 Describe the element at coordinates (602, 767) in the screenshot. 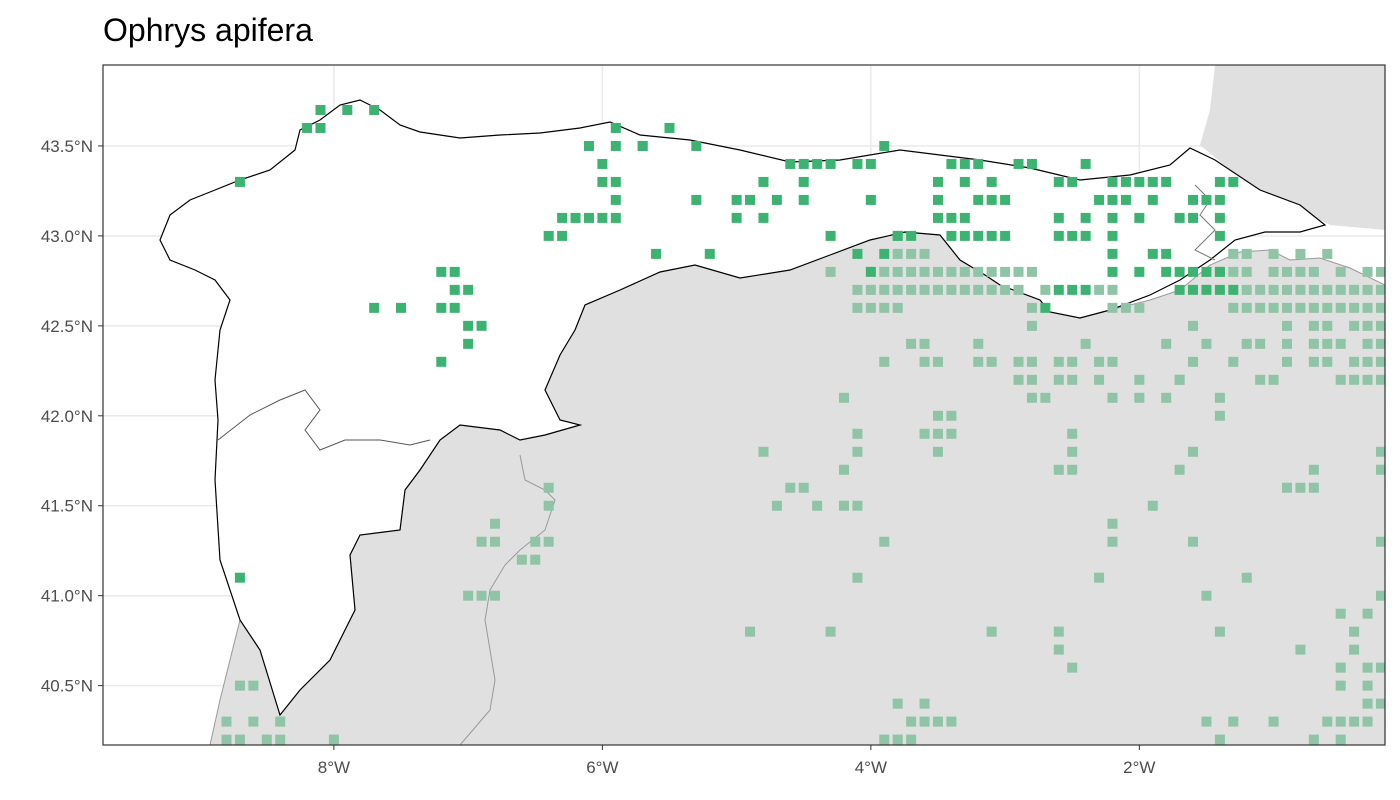

I see `x-tick-label: 6°W` at that location.